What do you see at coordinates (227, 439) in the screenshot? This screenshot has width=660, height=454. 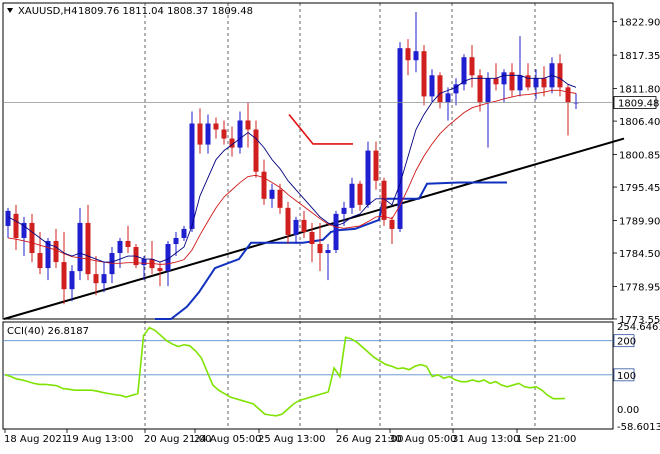 I see `time-label-3: 24 Aug 05:00` at bounding box center [227, 439].